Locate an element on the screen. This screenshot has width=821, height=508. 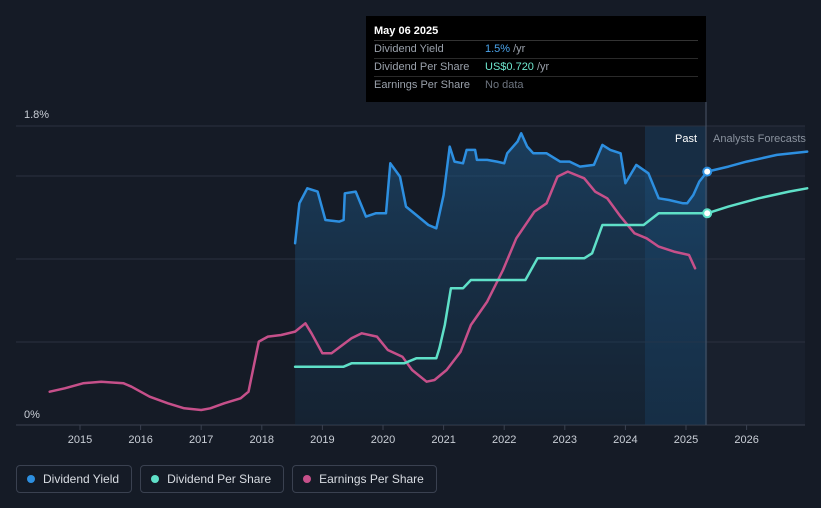
tooltip-row-dividend-per-share: Dividend Per Share US$0.720 /yr is located at coordinates (536, 68).